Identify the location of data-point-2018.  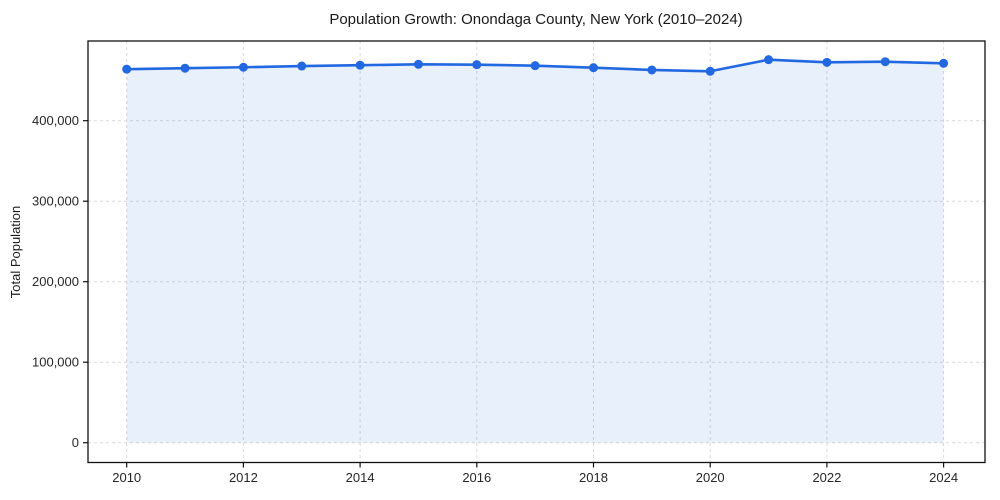
(593, 68).